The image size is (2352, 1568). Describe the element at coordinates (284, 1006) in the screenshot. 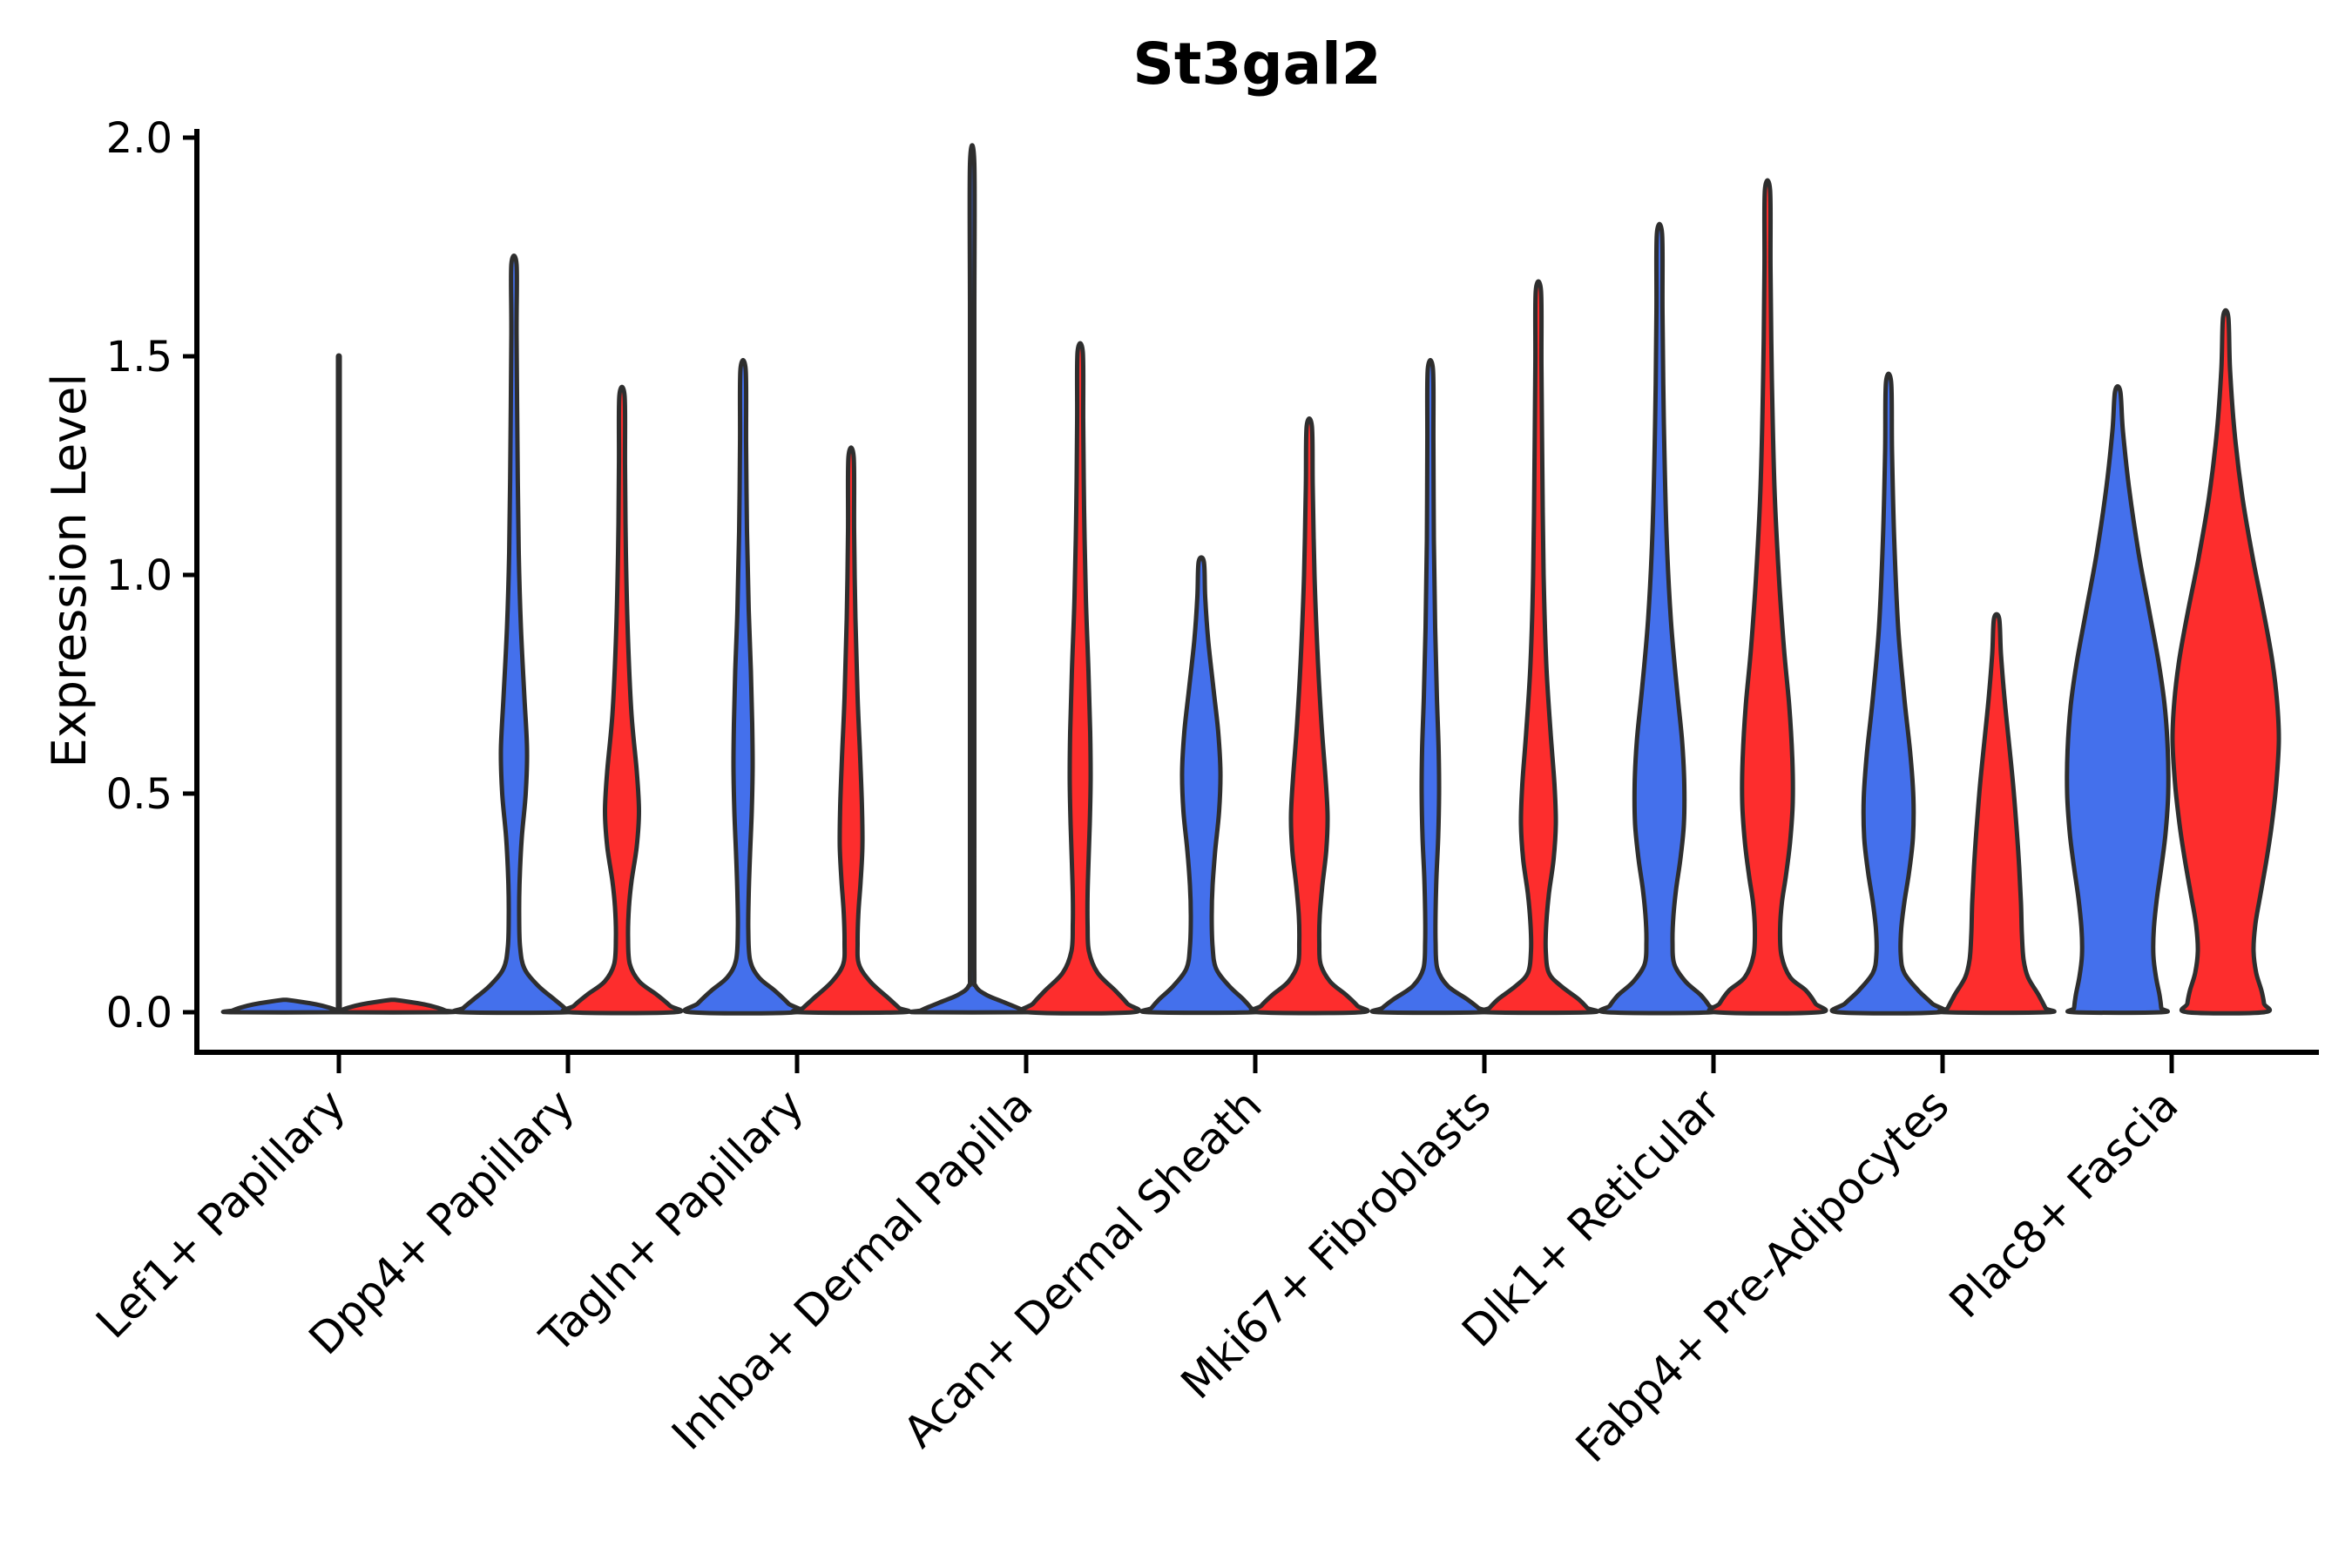

I see `violin-lef1-papillary-blue` at that location.